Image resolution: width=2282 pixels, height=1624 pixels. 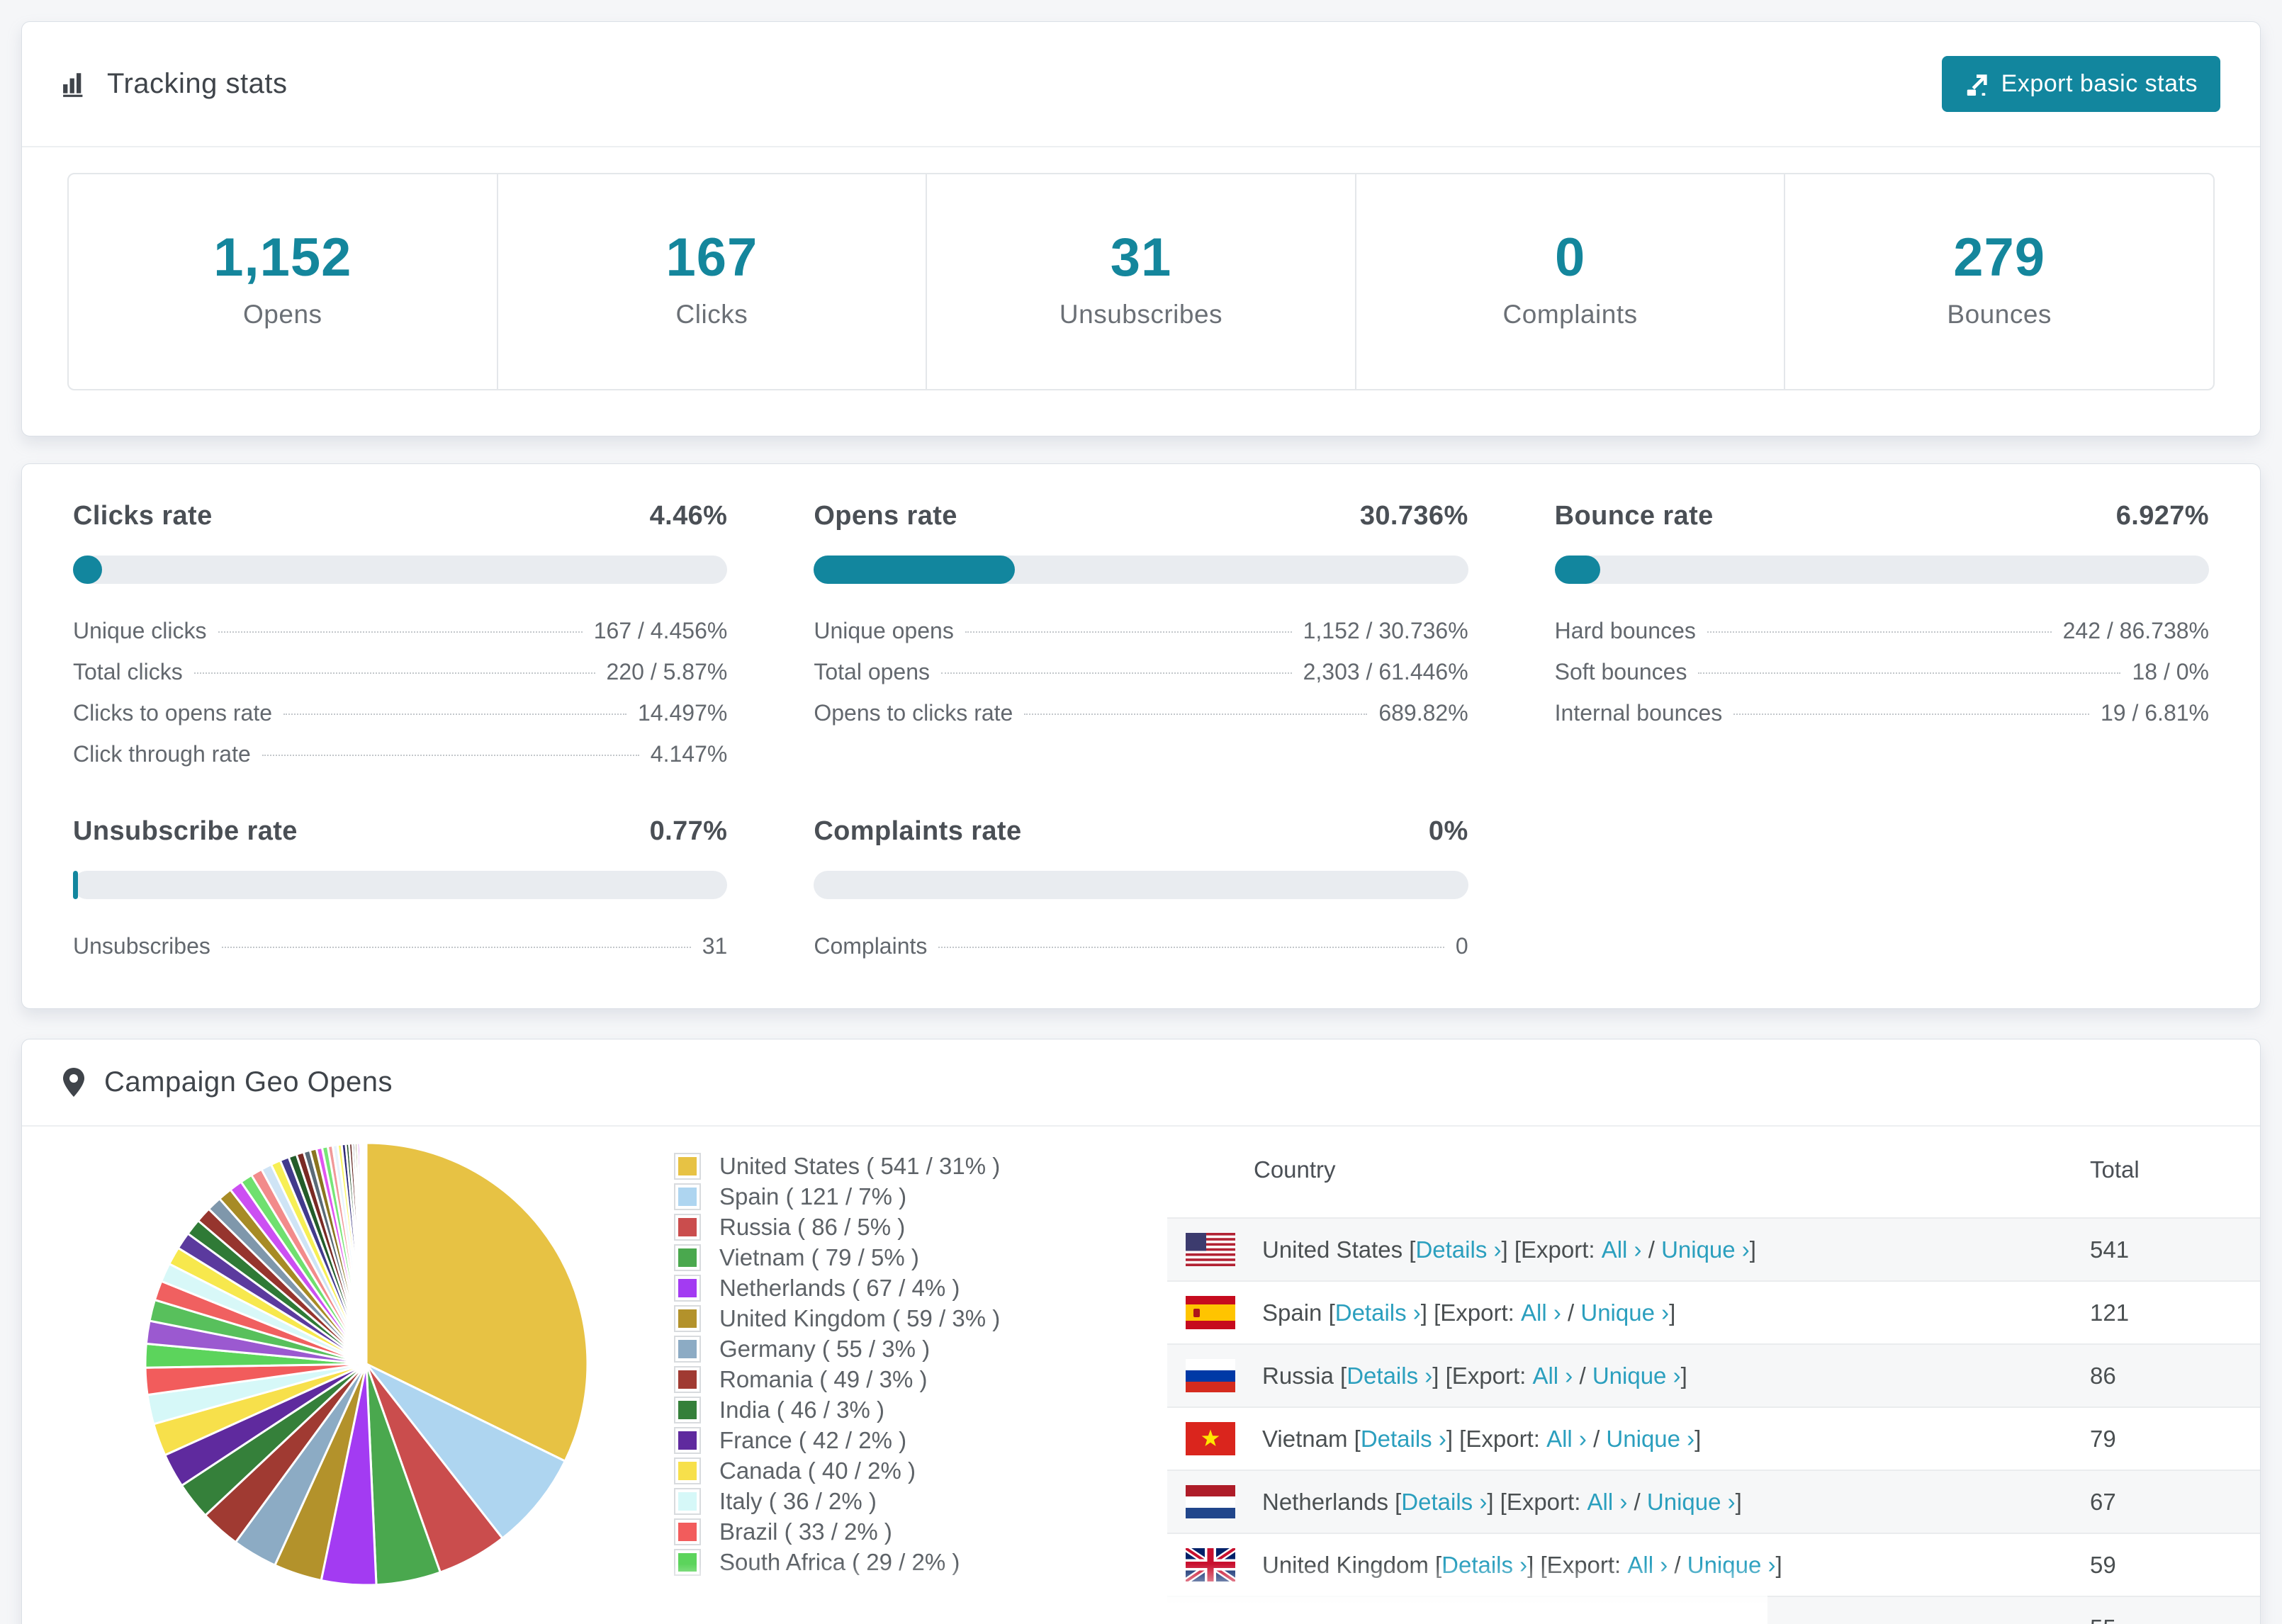 What do you see at coordinates (715, 946) in the screenshot?
I see `rate-row-value: 31` at bounding box center [715, 946].